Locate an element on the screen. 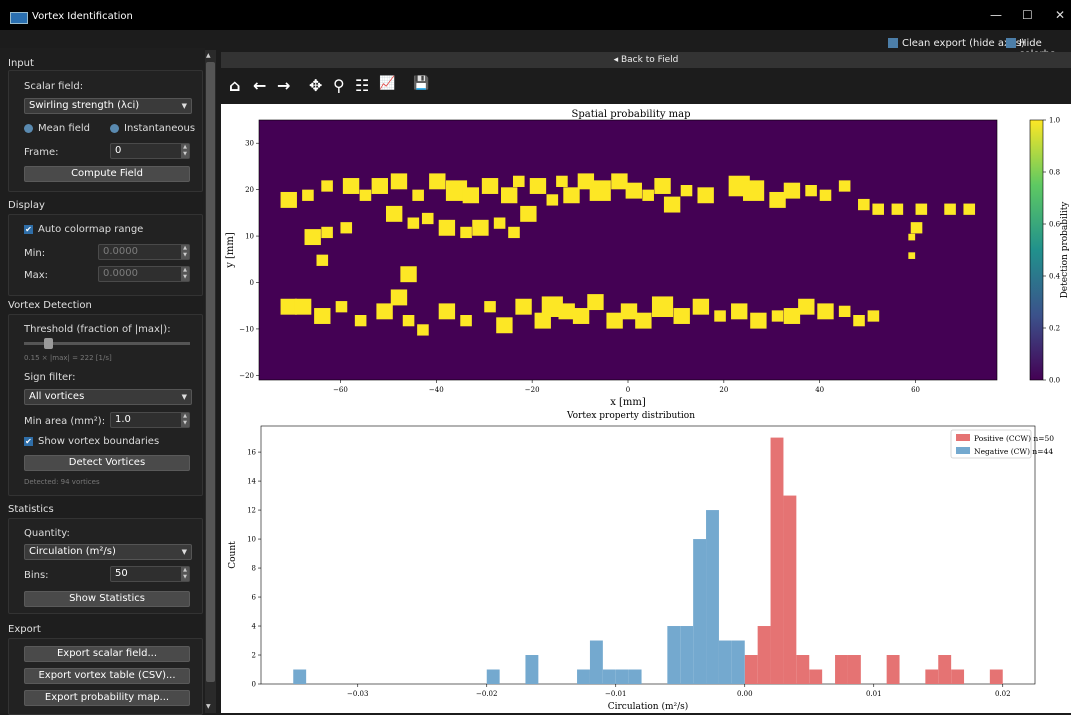 This screenshot has height=715, width=1071. heatmap-x-tick-label: 60 is located at coordinates (915, 390).